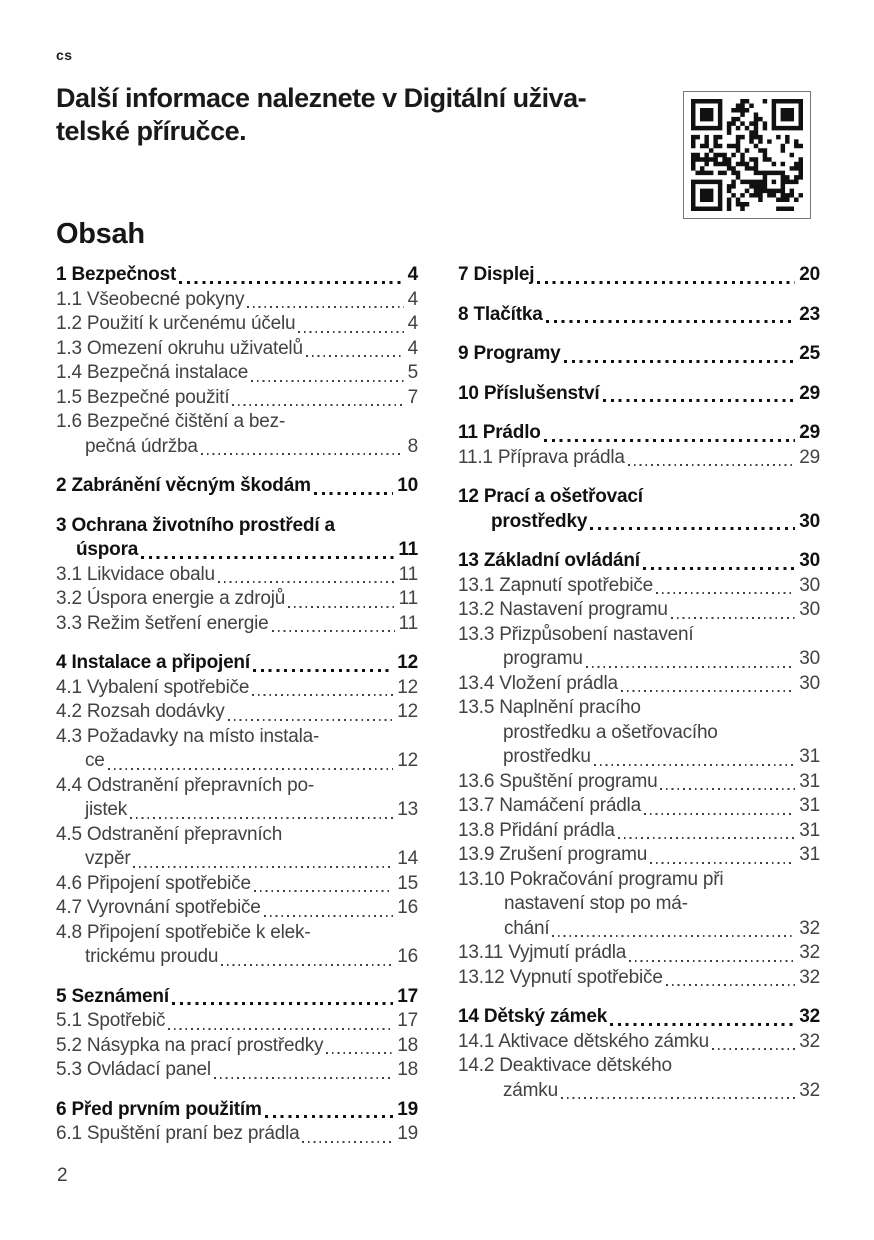 The height and width of the screenshot is (1240, 874). I want to click on toc-entry-line: 13.10 Pokračování programu při, so click(639, 880).